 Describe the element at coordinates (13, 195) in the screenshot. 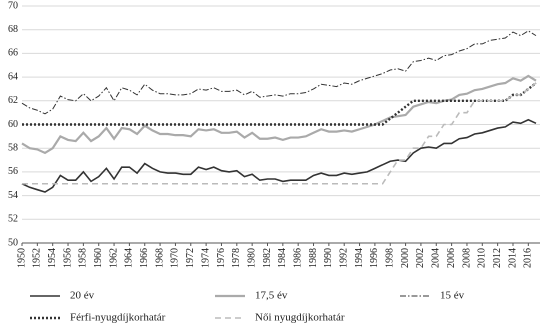

I see `y-tick-label: 54` at that location.